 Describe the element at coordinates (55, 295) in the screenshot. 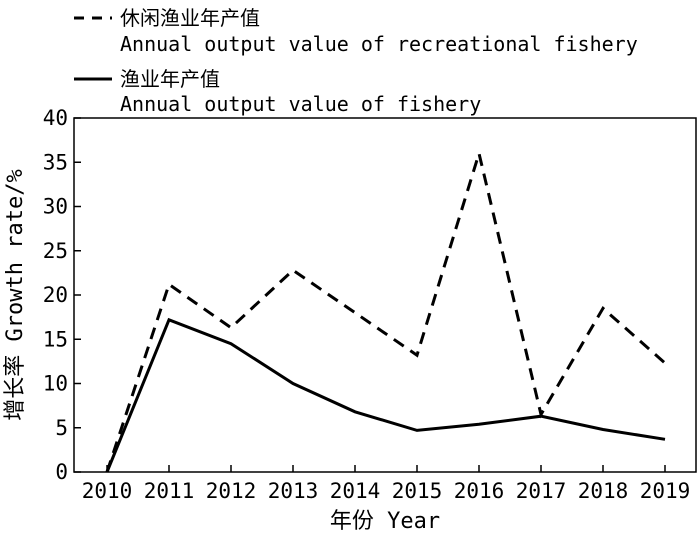

I see `y-tick-label-20: 20` at that location.